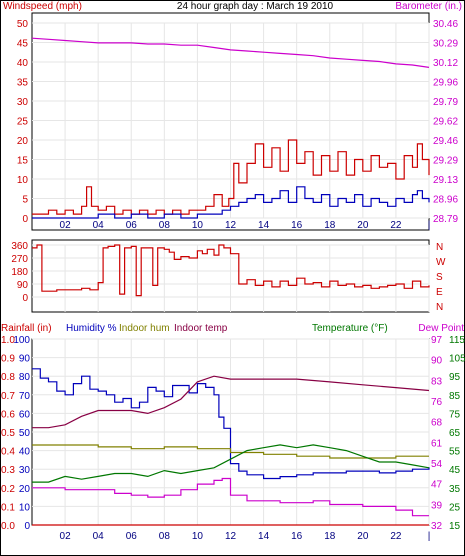 The height and width of the screenshot is (556, 465). What do you see at coordinates (445, 44) in the screenshot?
I see `barometer-tick: 30.29` at bounding box center [445, 44].